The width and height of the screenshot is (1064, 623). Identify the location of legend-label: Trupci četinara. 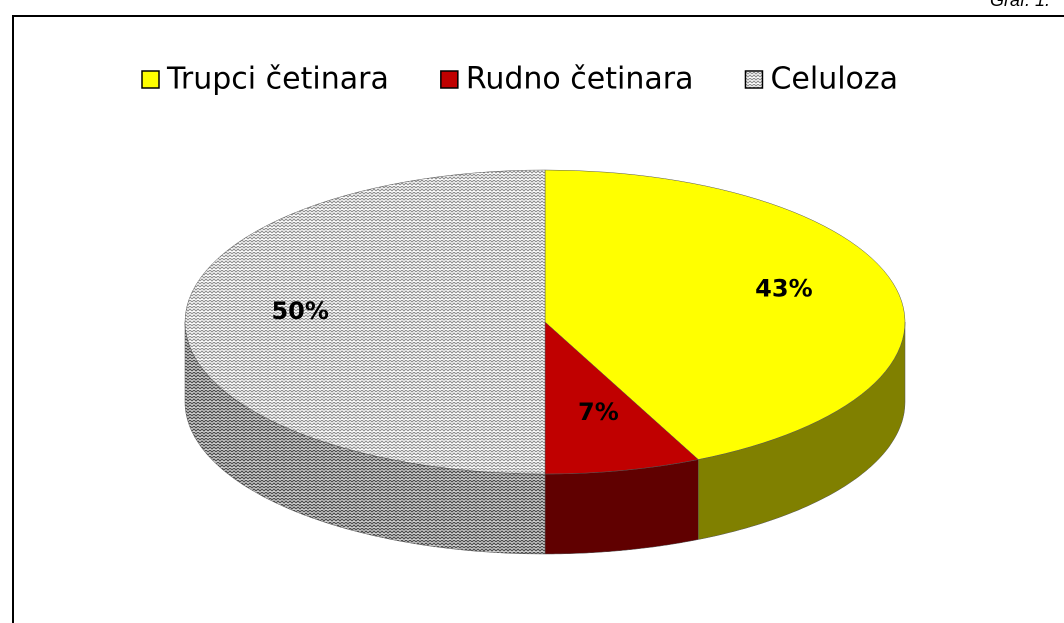
(277, 79).